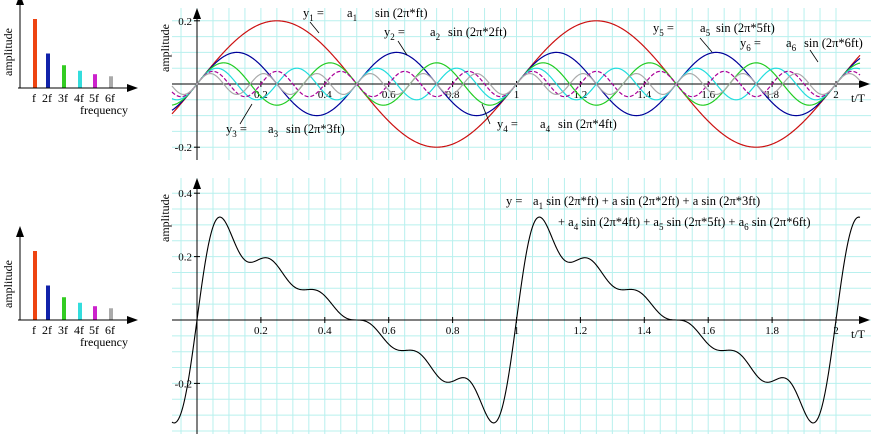 The image size is (871, 434). I want to click on sum-equation-lhs: y =, so click(514, 201).